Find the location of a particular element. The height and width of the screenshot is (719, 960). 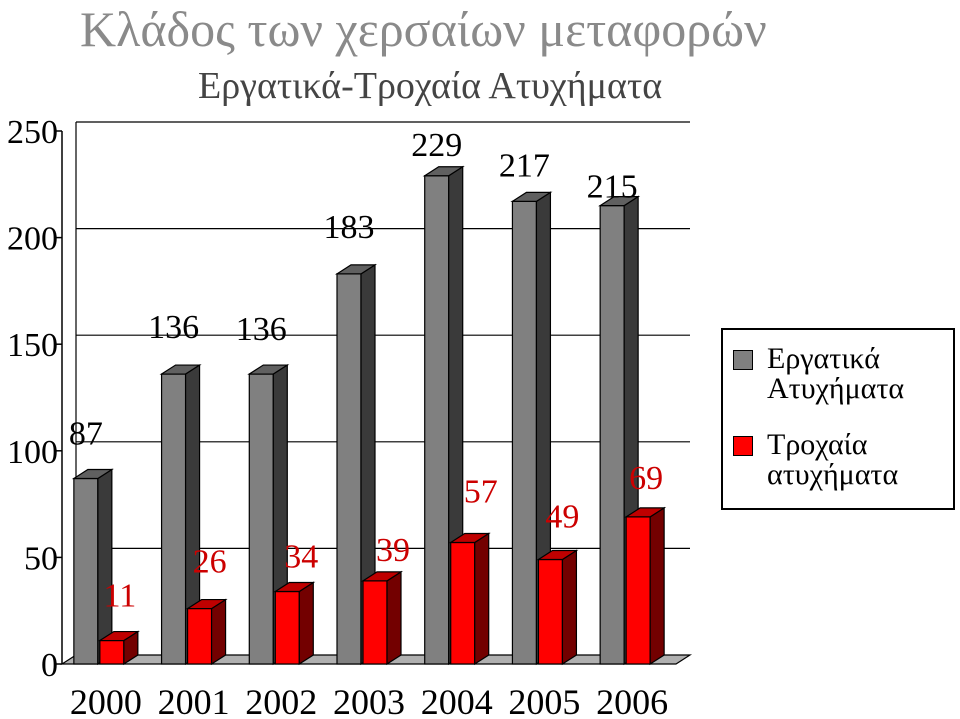

data-label: 229 is located at coordinates (436, 145).